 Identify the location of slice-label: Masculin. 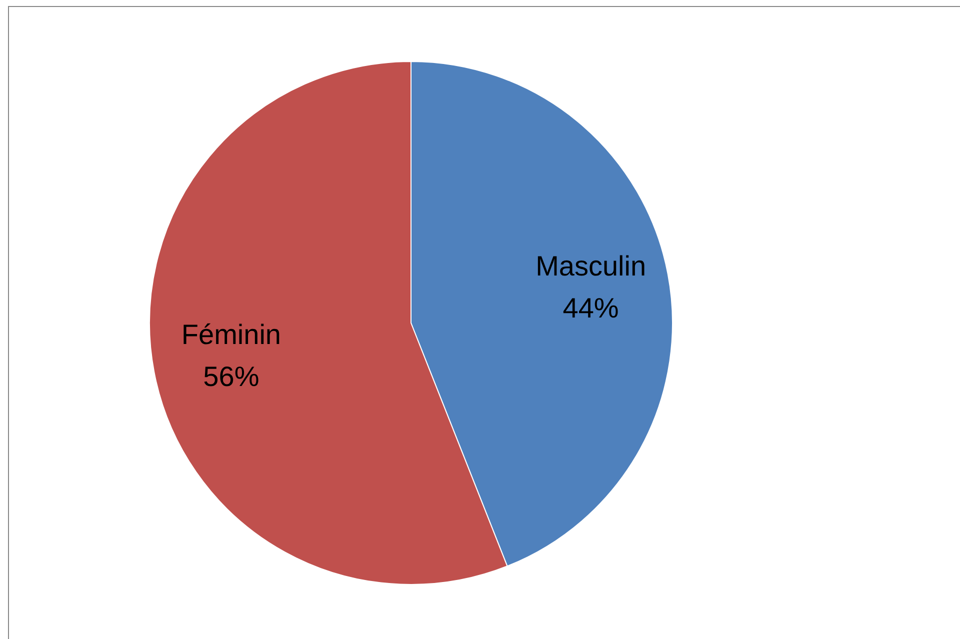
(591, 266).